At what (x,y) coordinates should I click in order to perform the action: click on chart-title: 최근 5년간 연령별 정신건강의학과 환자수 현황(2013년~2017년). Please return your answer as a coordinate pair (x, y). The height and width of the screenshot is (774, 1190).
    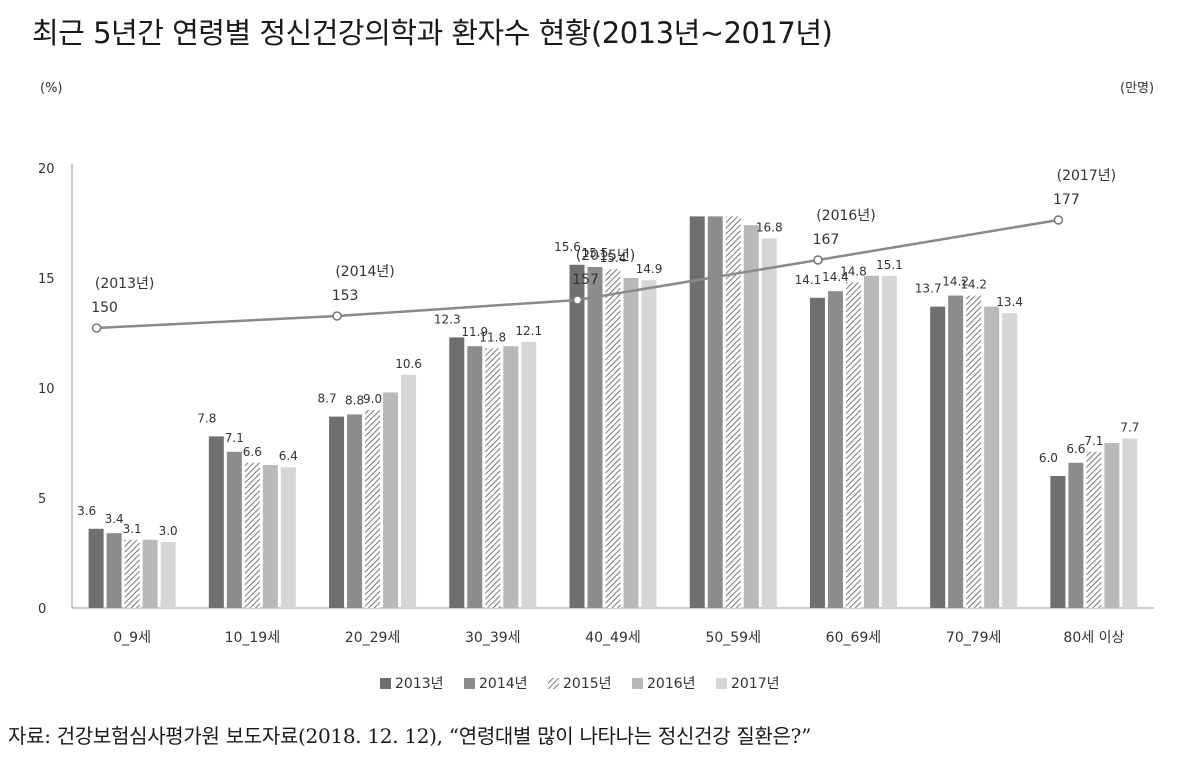
    Looking at the image, I should click on (432, 33).